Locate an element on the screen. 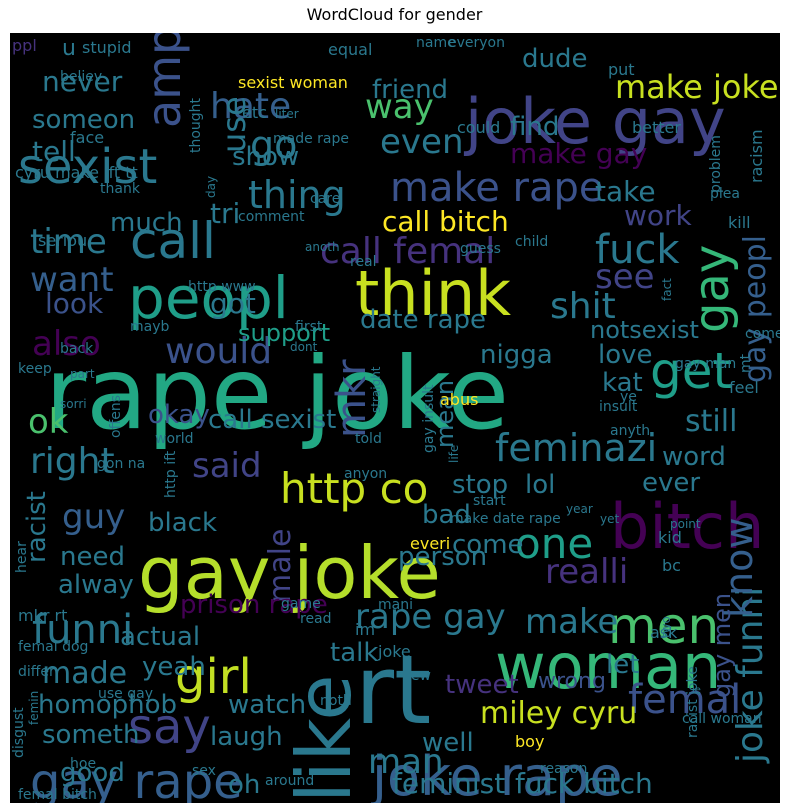  word-part: part is located at coordinates (82, 374).